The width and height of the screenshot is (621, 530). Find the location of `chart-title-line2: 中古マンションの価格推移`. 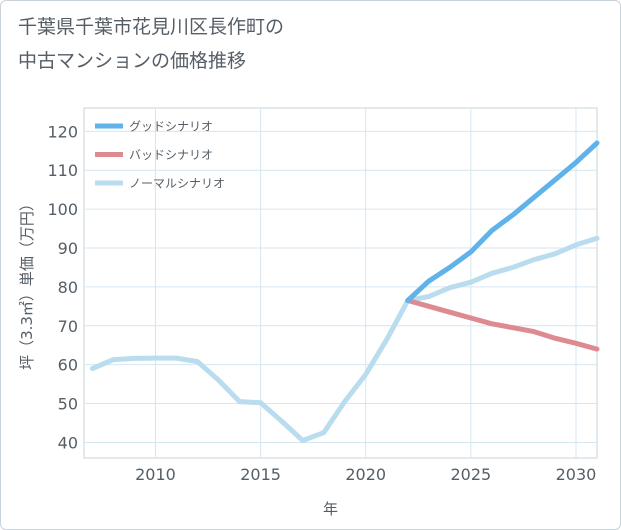

chart-title-line2: 中古マンションの価格推移 is located at coordinates (132, 61).